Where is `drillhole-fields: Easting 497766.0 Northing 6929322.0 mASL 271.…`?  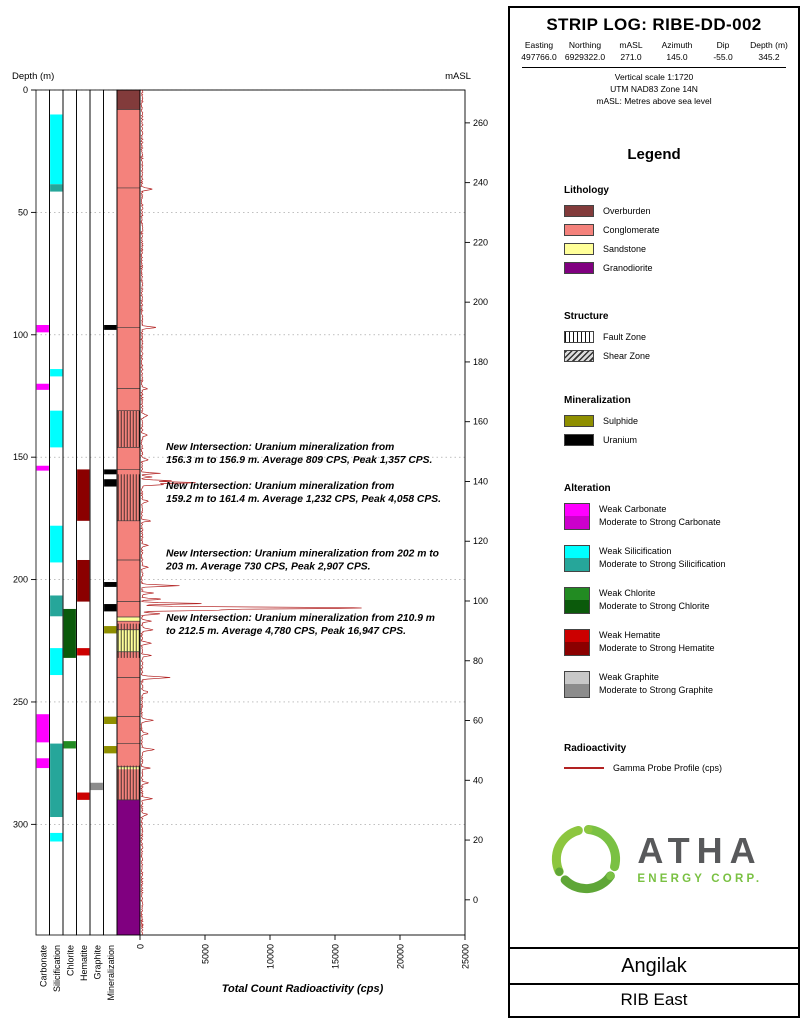 drillhole-fields: Easting 497766.0 Northing 6929322.0 mASL 271.… is located at coordinates (654, 51).